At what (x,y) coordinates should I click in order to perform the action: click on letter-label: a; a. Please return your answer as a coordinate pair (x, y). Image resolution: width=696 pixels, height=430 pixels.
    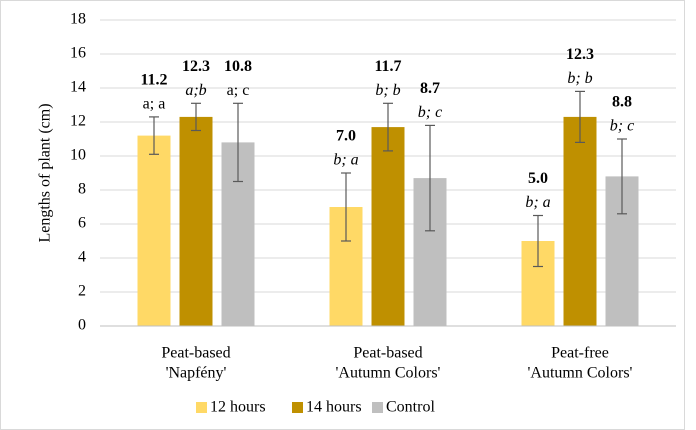
    Looking at the image, I should click on (154, 104).